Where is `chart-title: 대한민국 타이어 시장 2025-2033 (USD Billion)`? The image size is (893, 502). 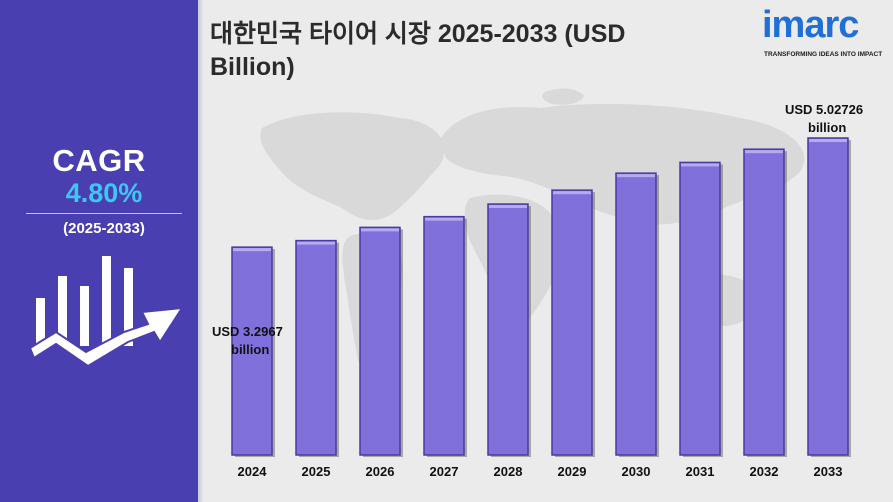 chart-title: 대한민국 타이어 시장 2025-2033 (USD Billion) is located at coordinates (418, 50).